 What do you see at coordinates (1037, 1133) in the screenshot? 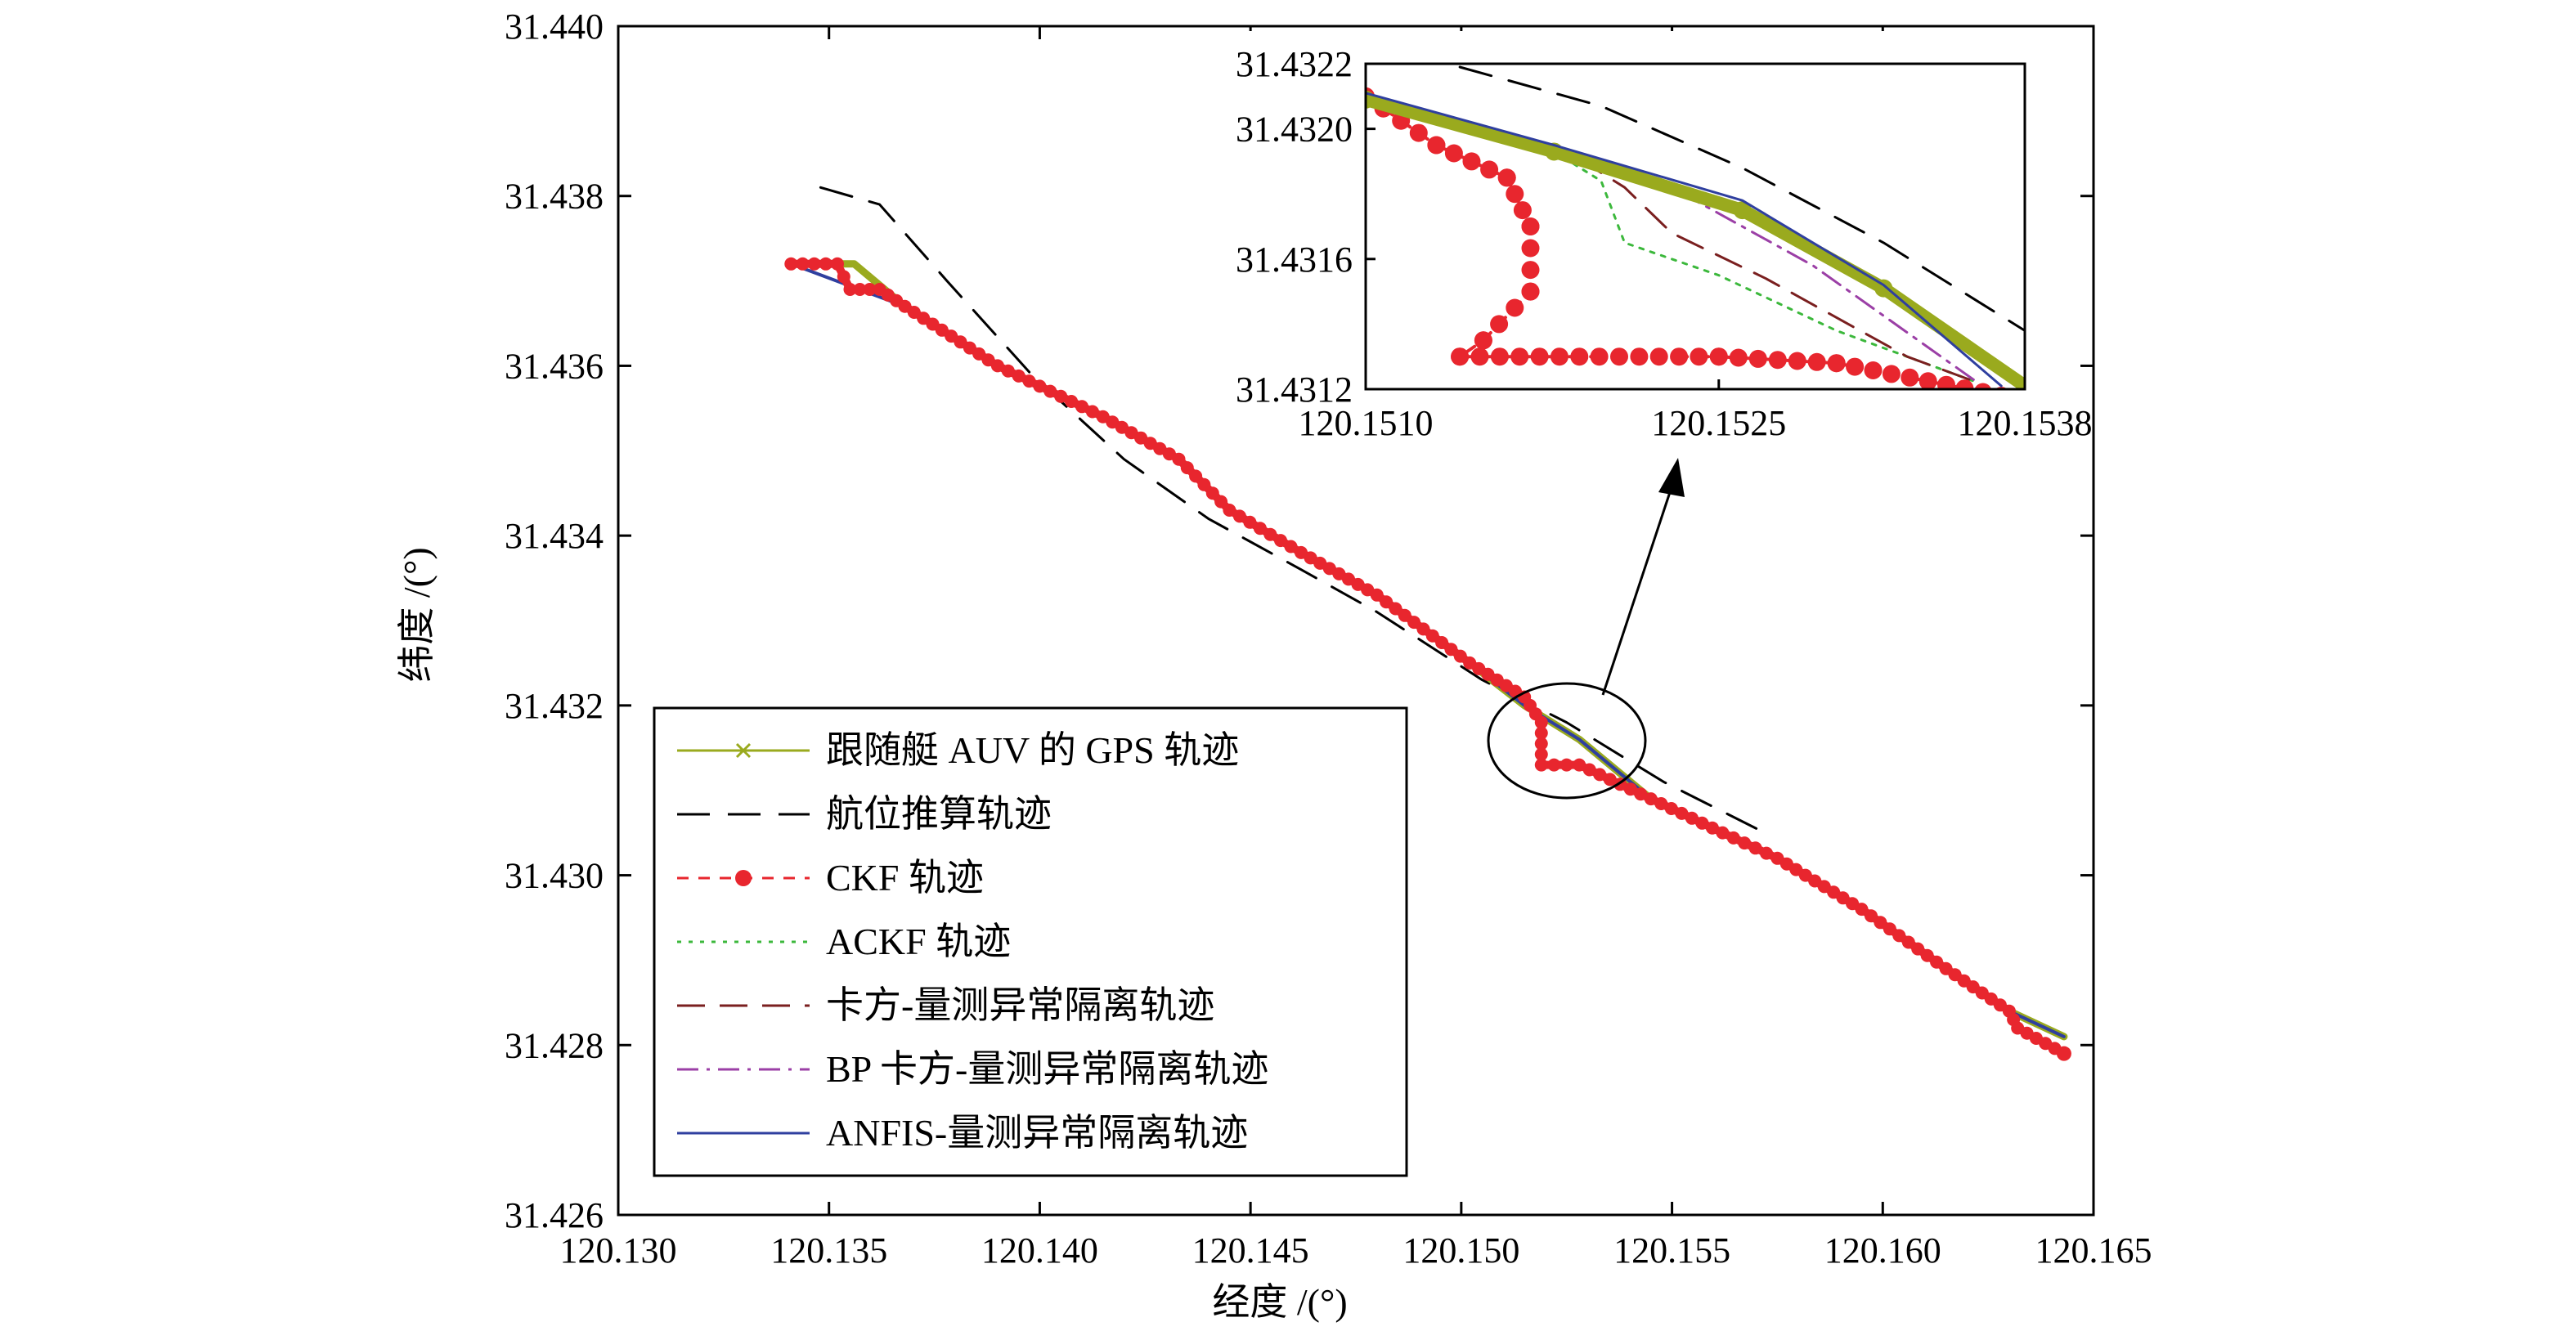
I see `legend-label: ANFIS-量测异常隔离轨迹` at bounding box center [1037, 1133].